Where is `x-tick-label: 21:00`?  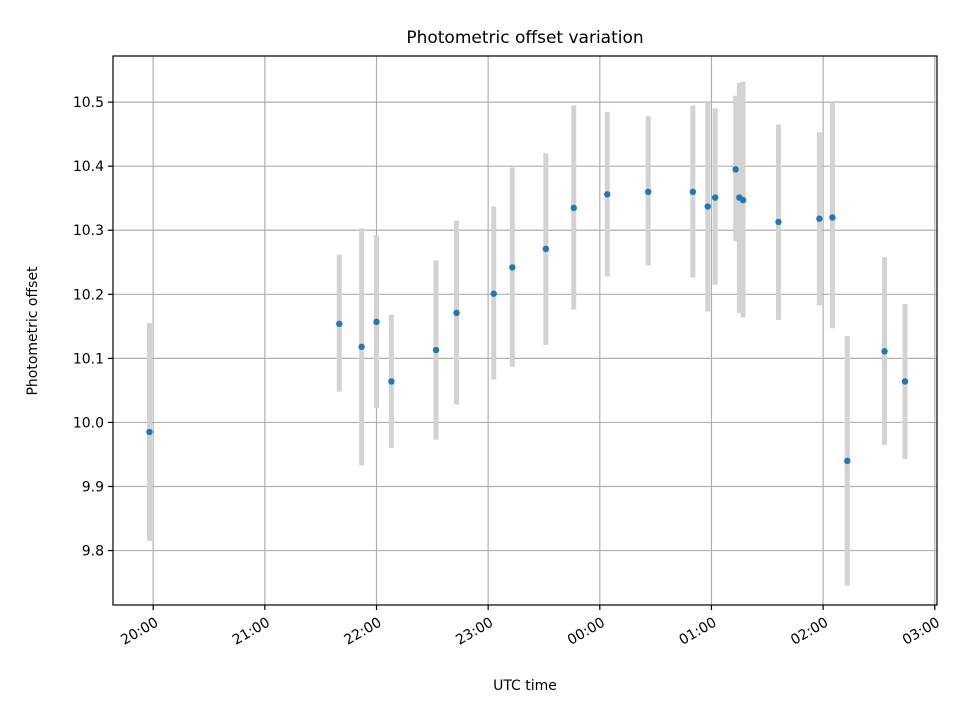
x-tick-label: 21:00 is located at coordinates (251, 632).